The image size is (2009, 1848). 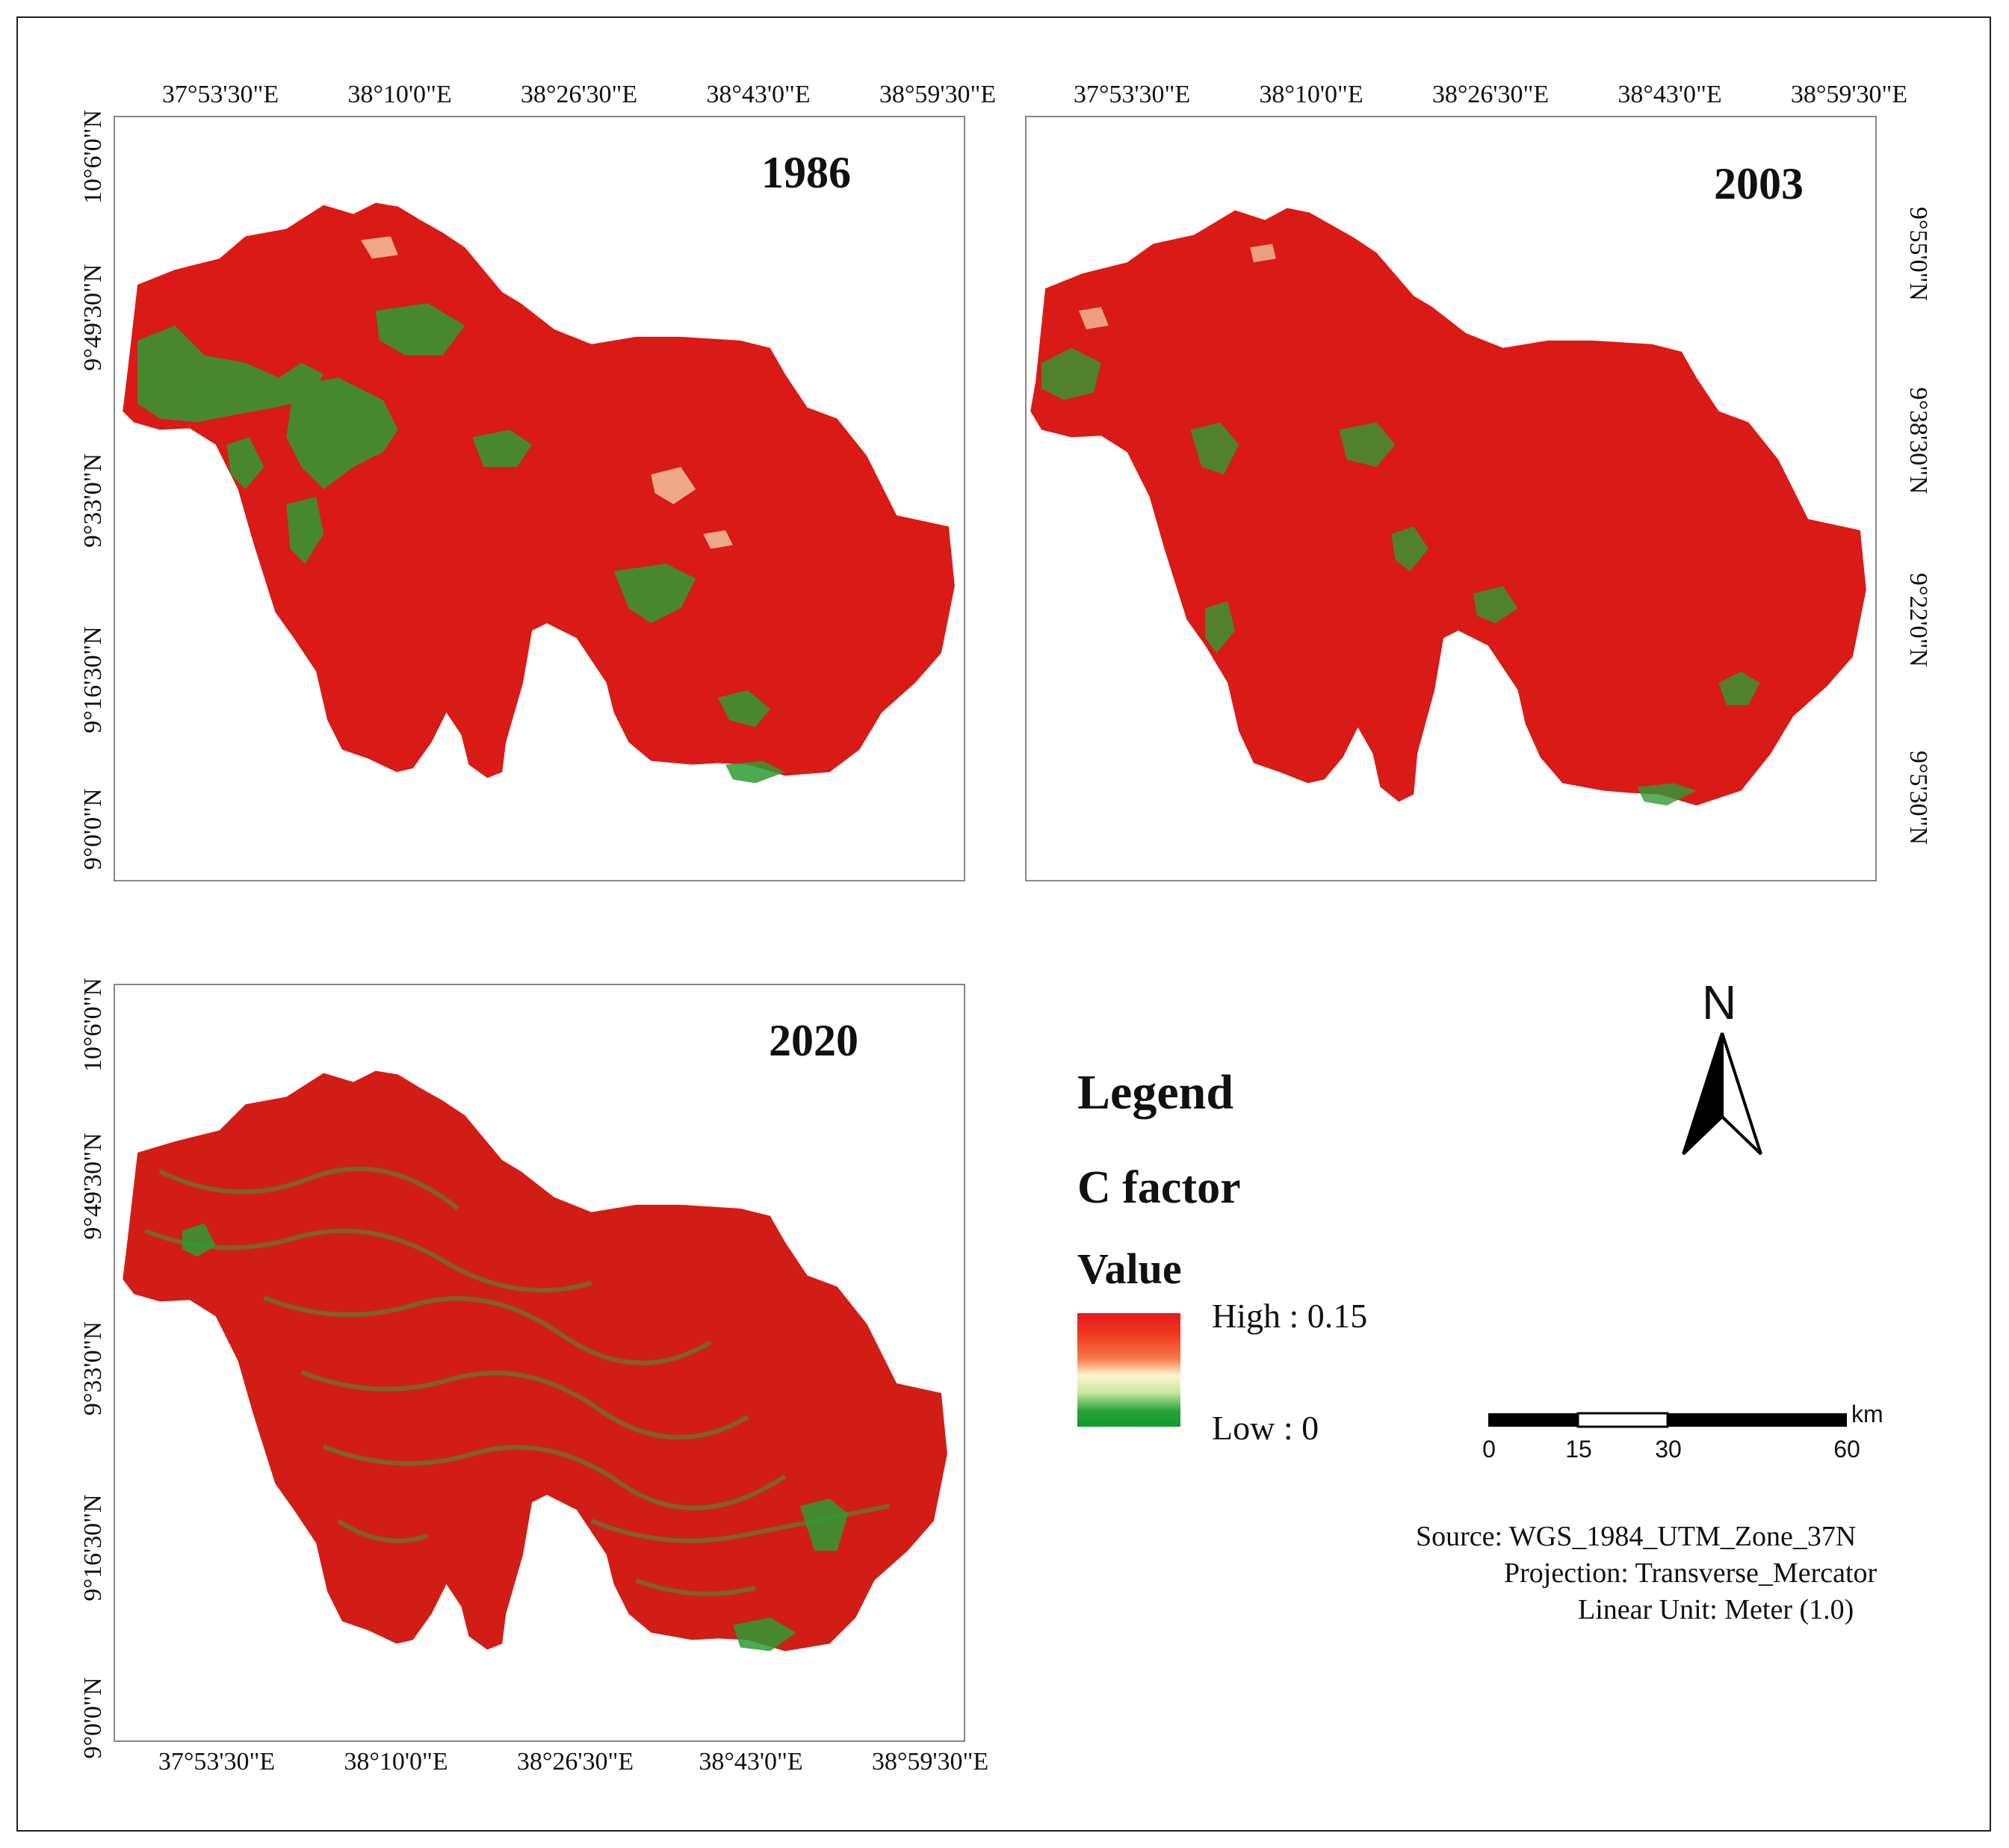 I want to click on basin-shape-1986, so click(x=539, y=490).